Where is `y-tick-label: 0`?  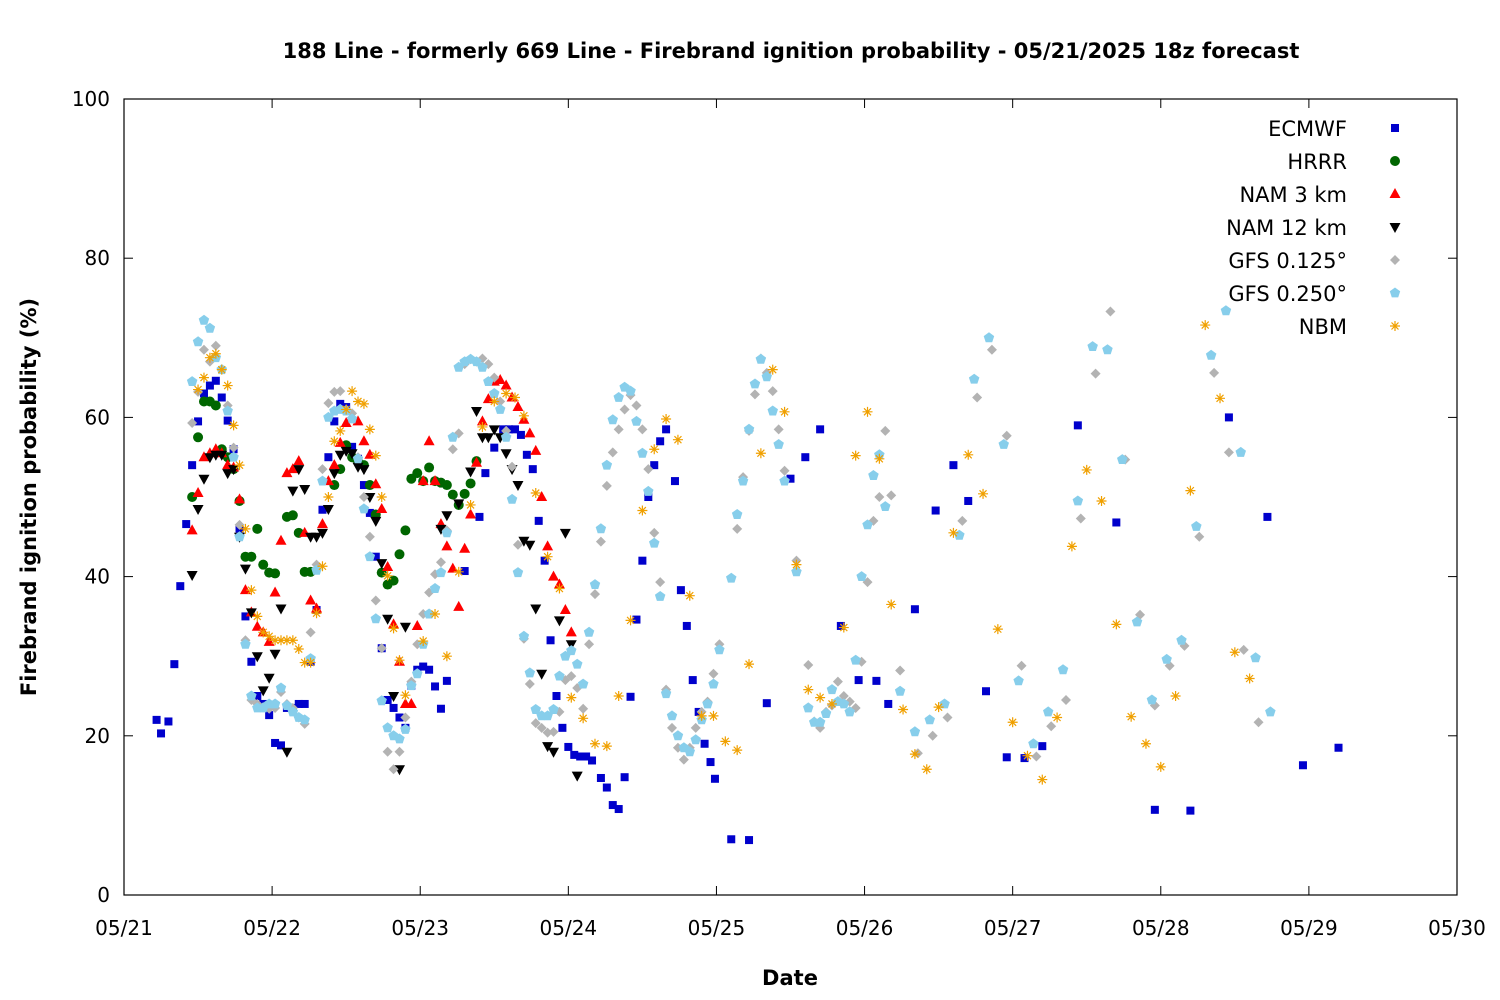 y-tick-label: 0 is located at coordinates (103, 895).